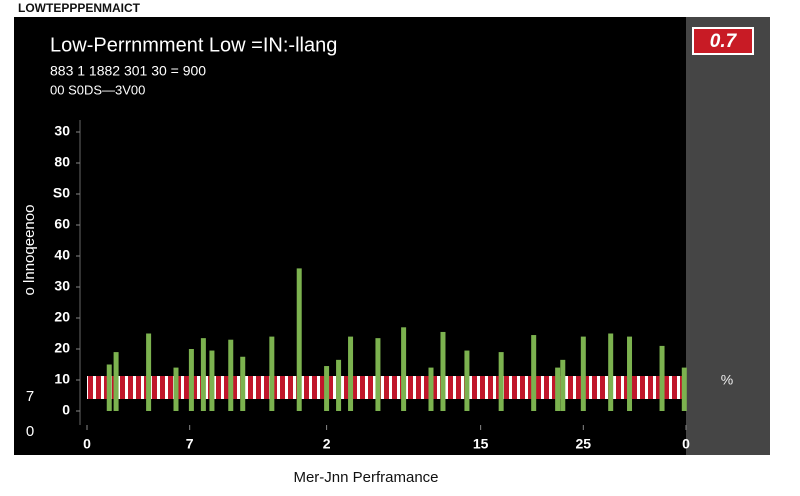  What do you see at coordinates (481, 444) in the screenshot?
I see `x-tick-label: 15` at bounding box center [481, 444].